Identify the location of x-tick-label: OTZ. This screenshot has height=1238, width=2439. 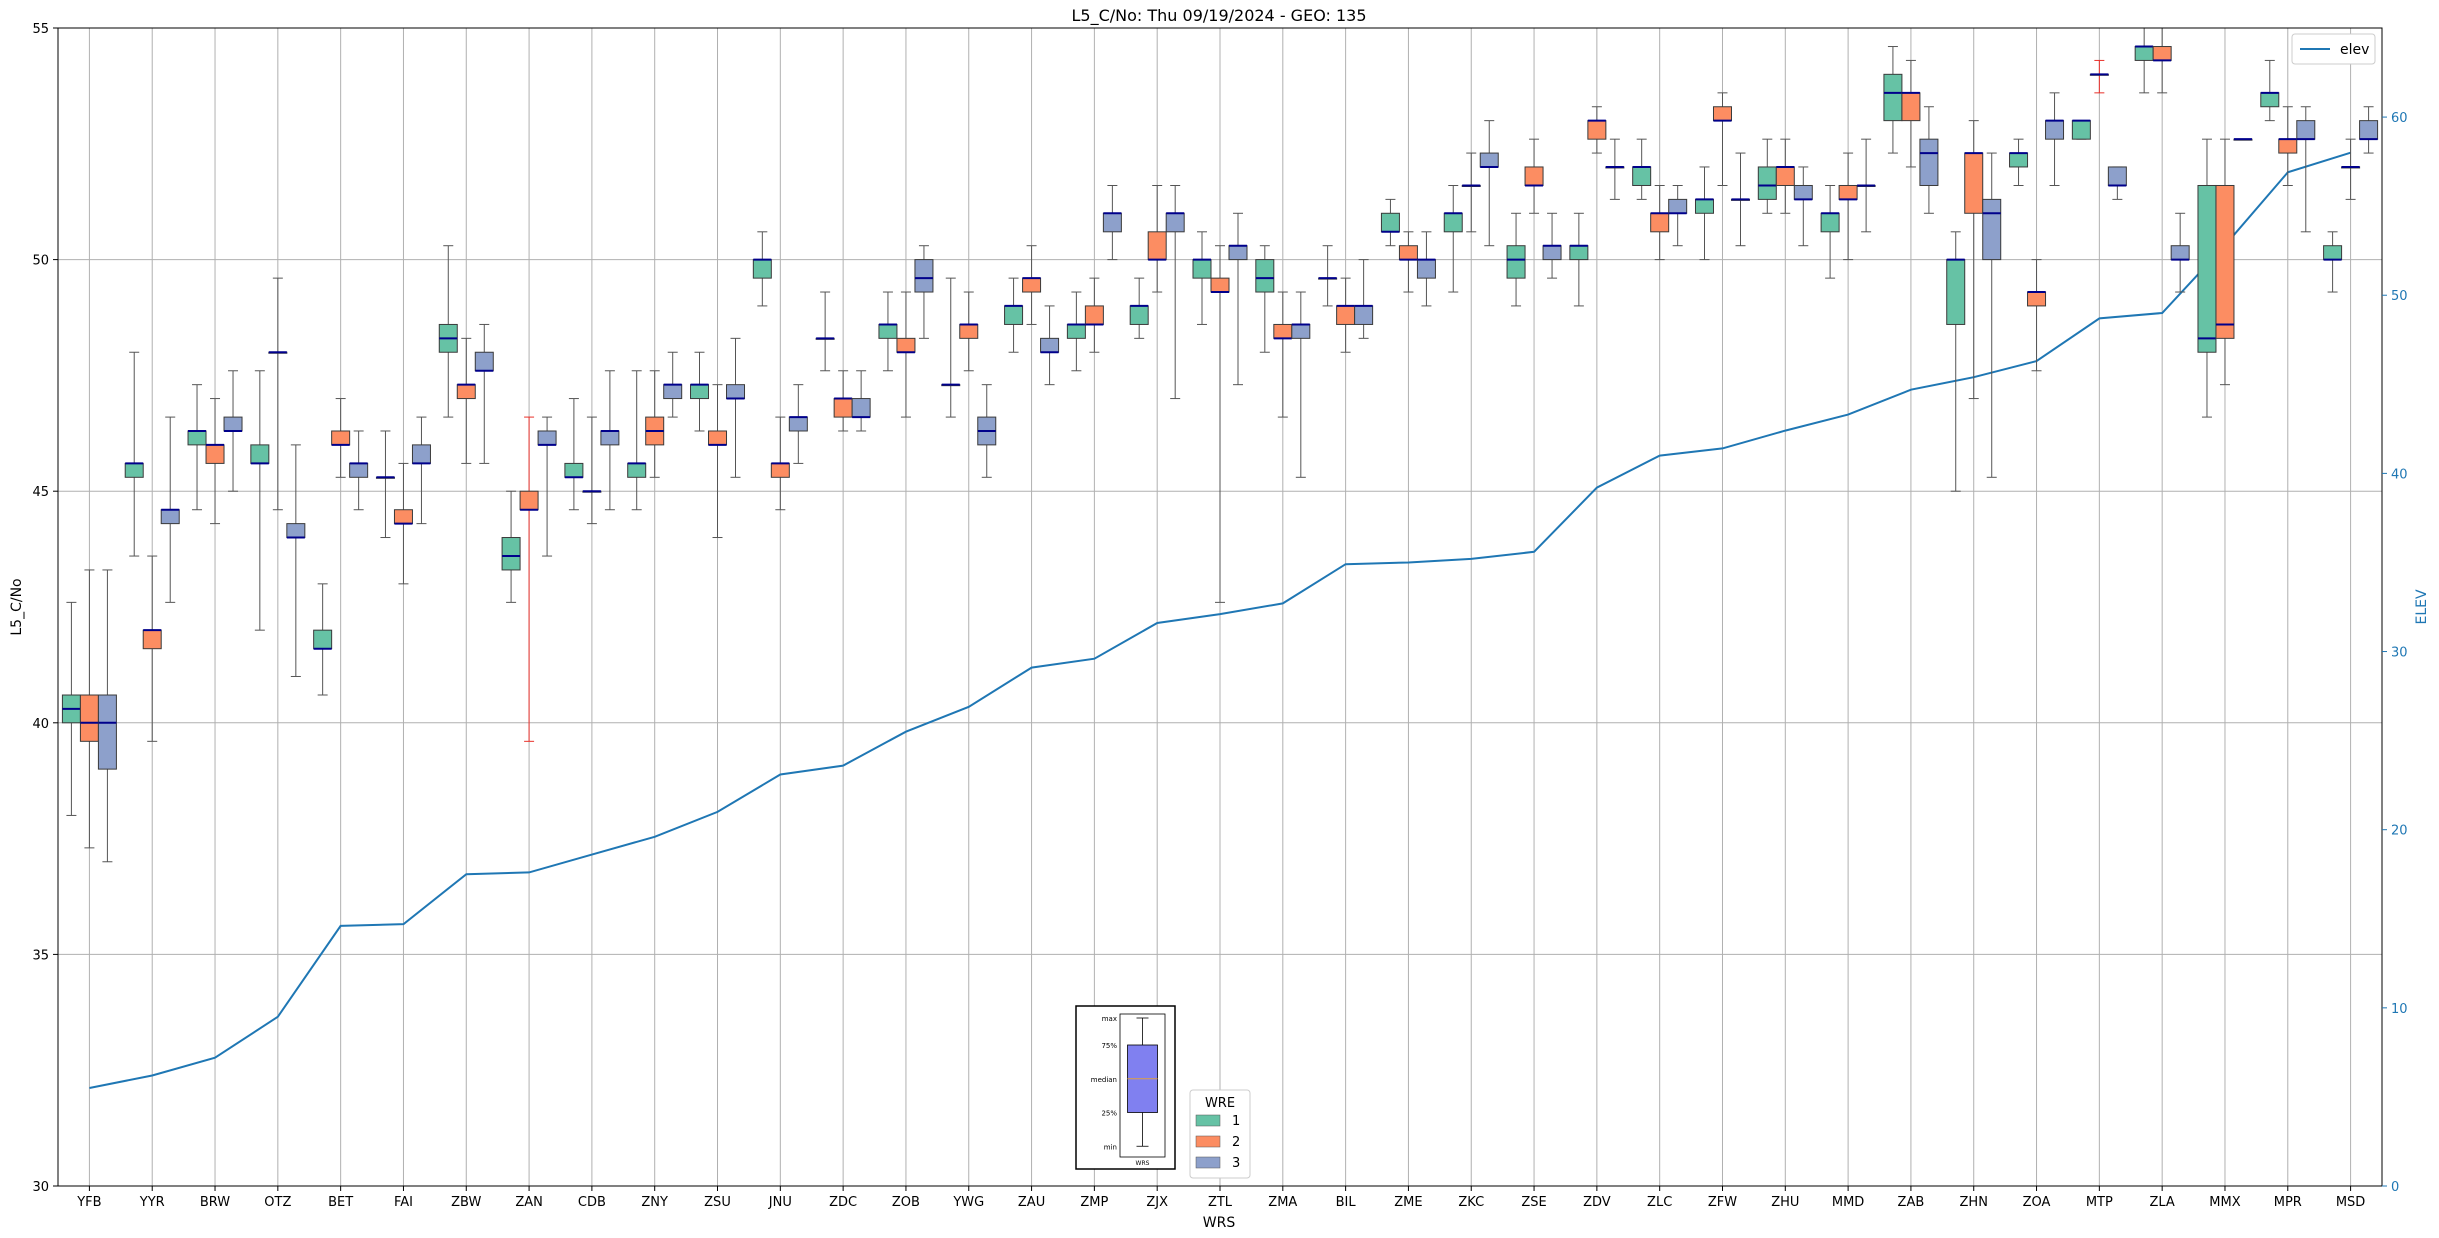
(277, 1202).